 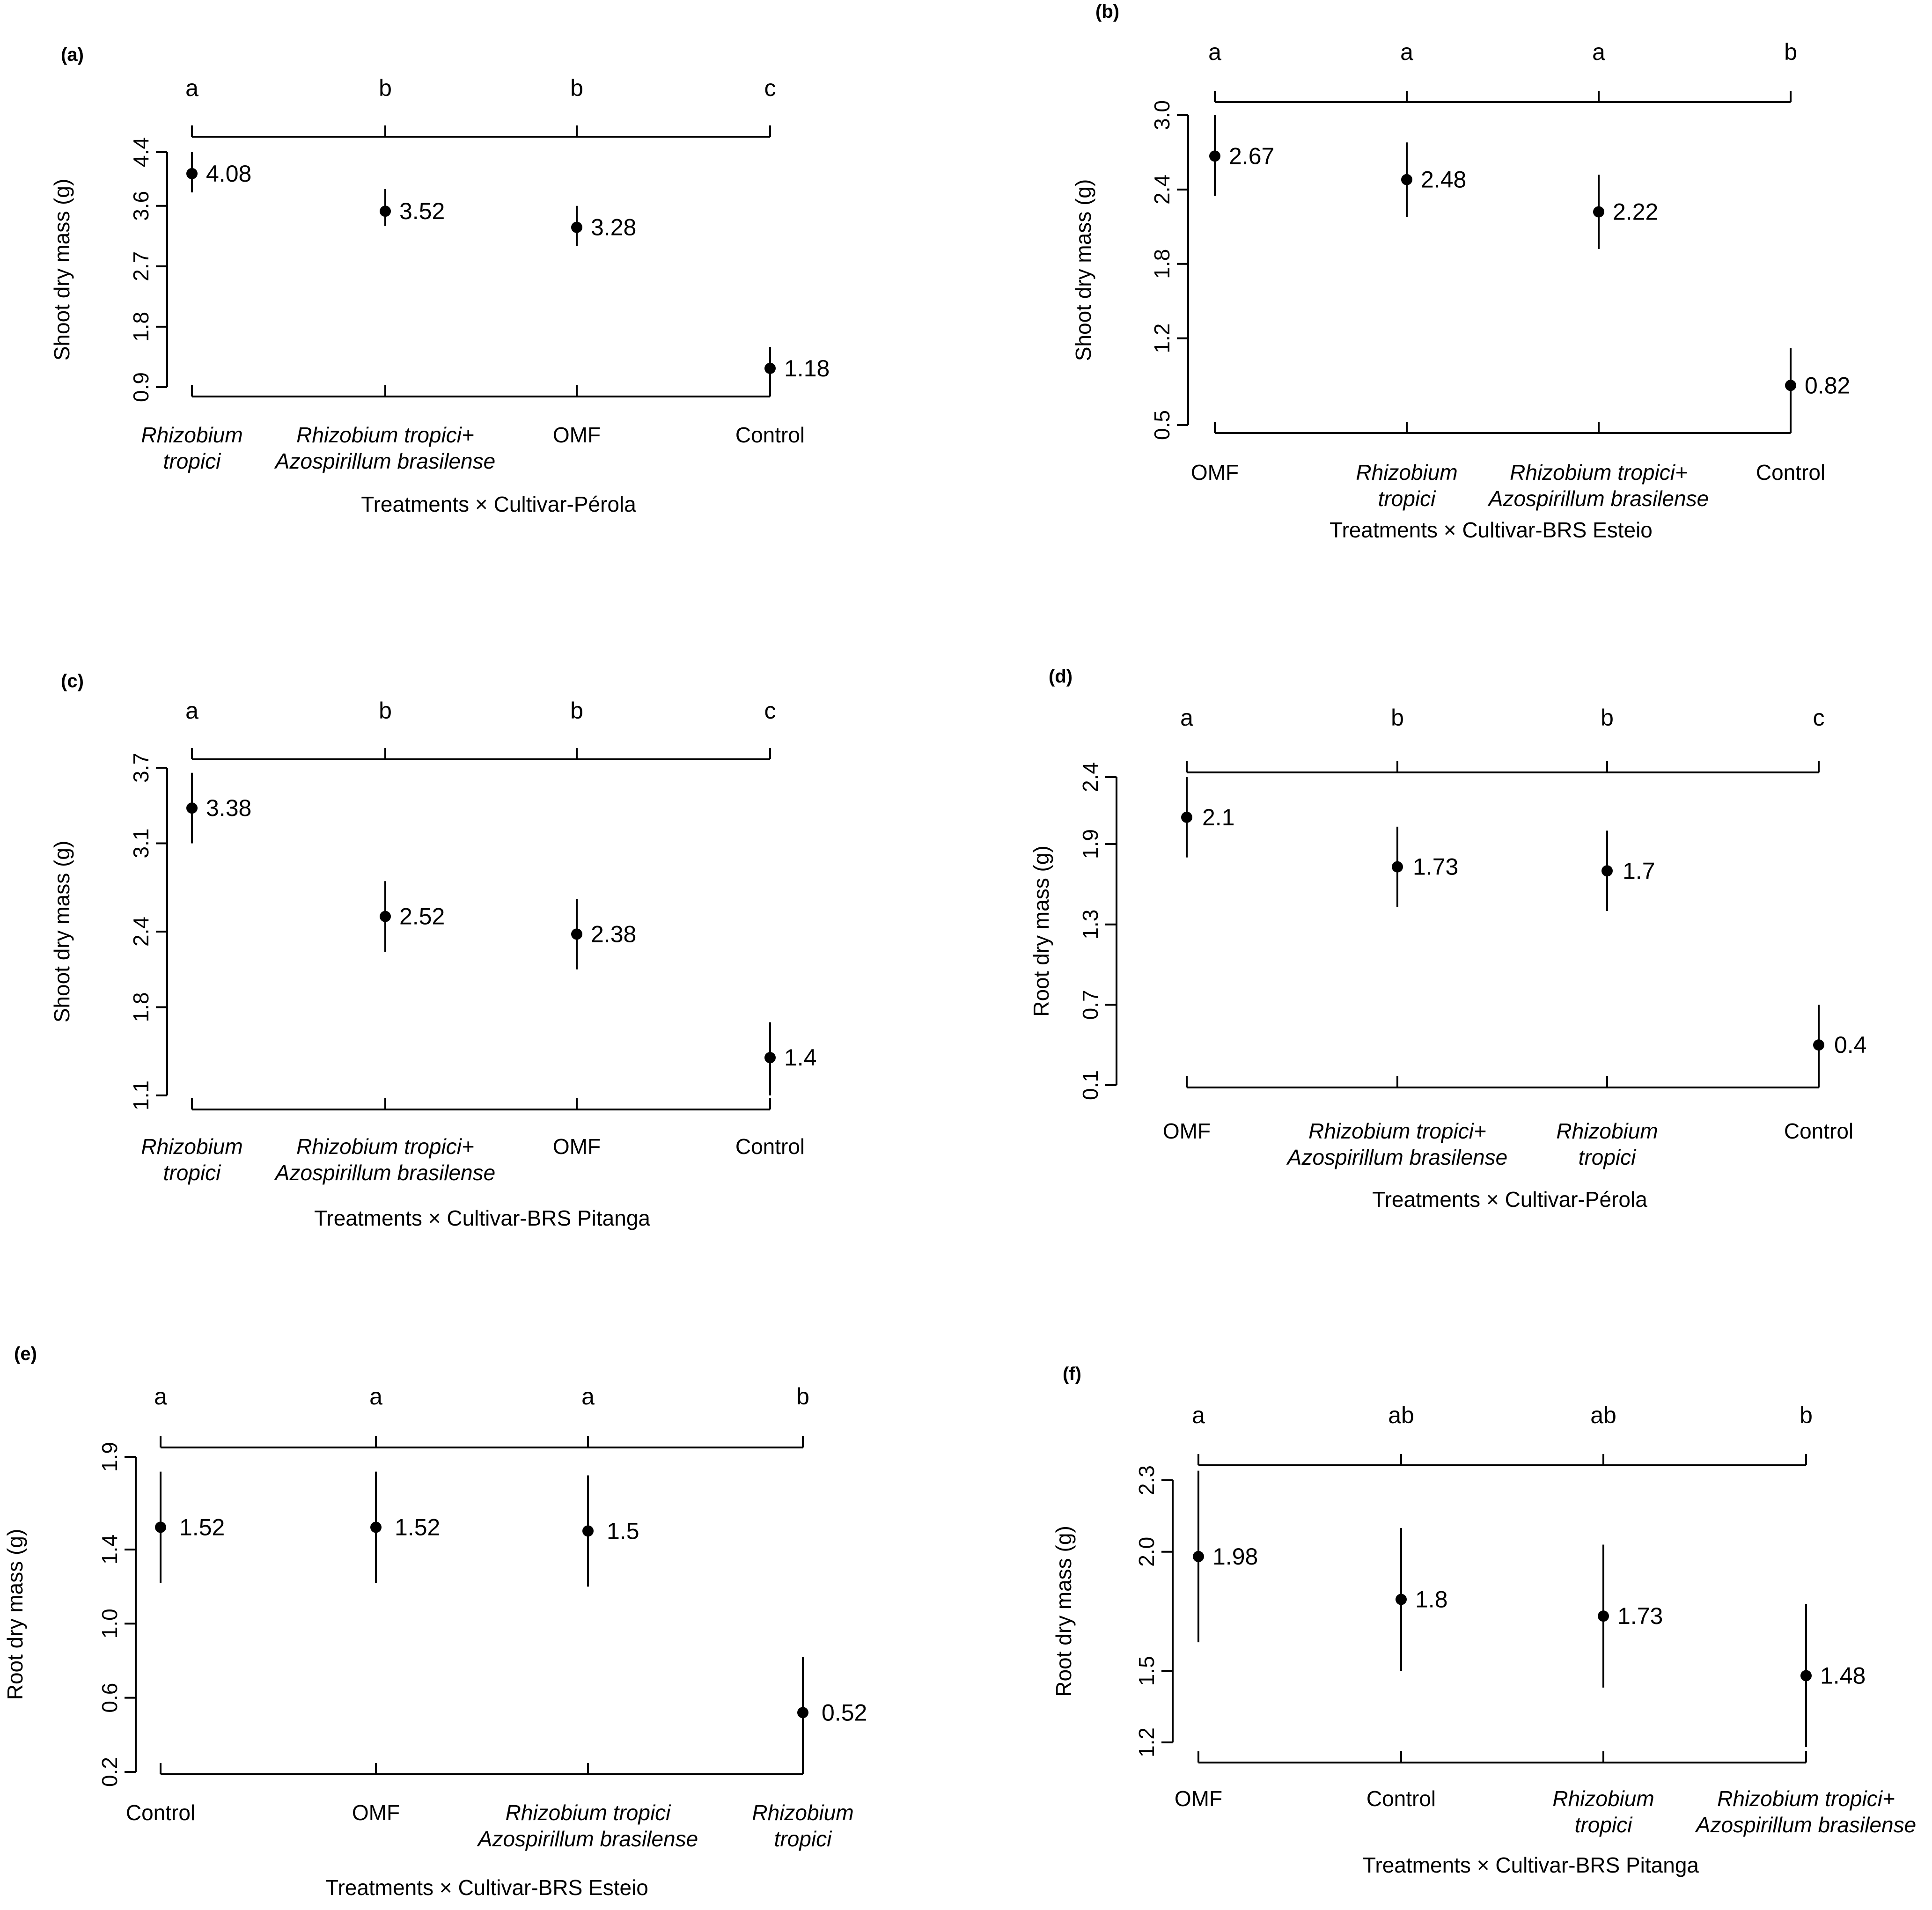 I want to click on data-value-label: 3.38, so click(x=229, y=808).